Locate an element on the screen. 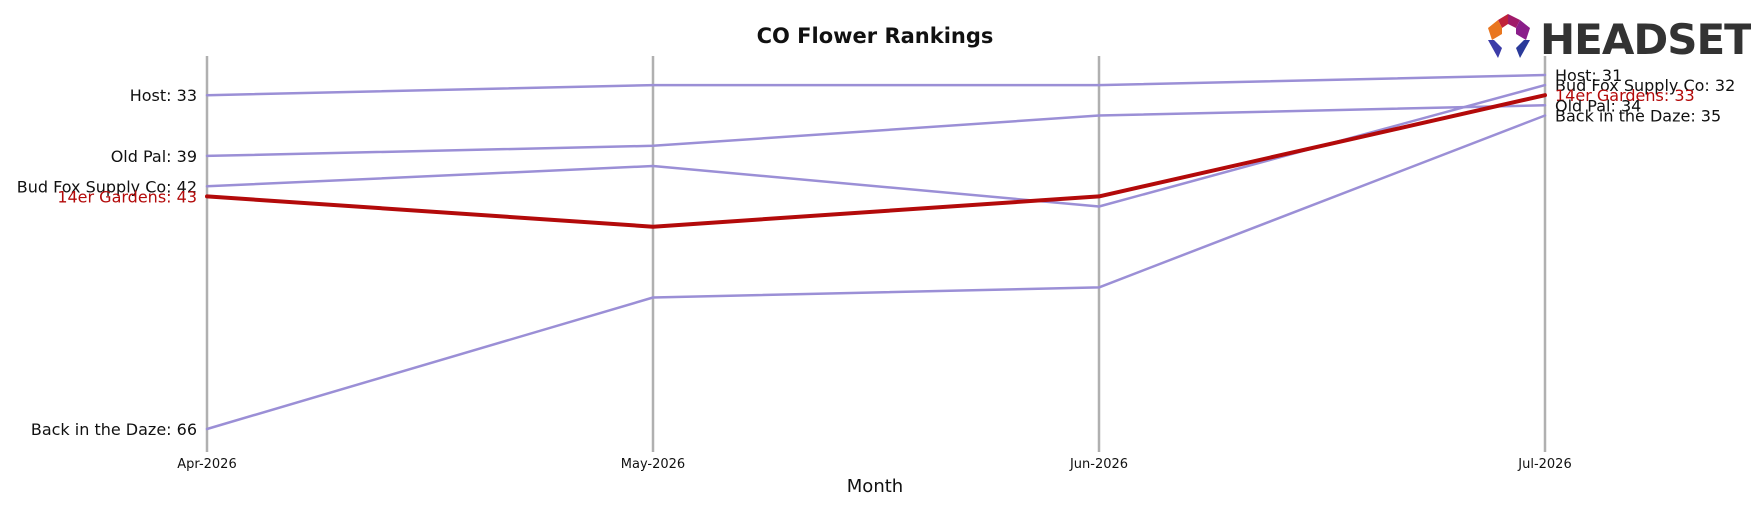 The width and height of the screenshot is (1751, 506). headset-logo-icon is located at coordinates (1509, 36).